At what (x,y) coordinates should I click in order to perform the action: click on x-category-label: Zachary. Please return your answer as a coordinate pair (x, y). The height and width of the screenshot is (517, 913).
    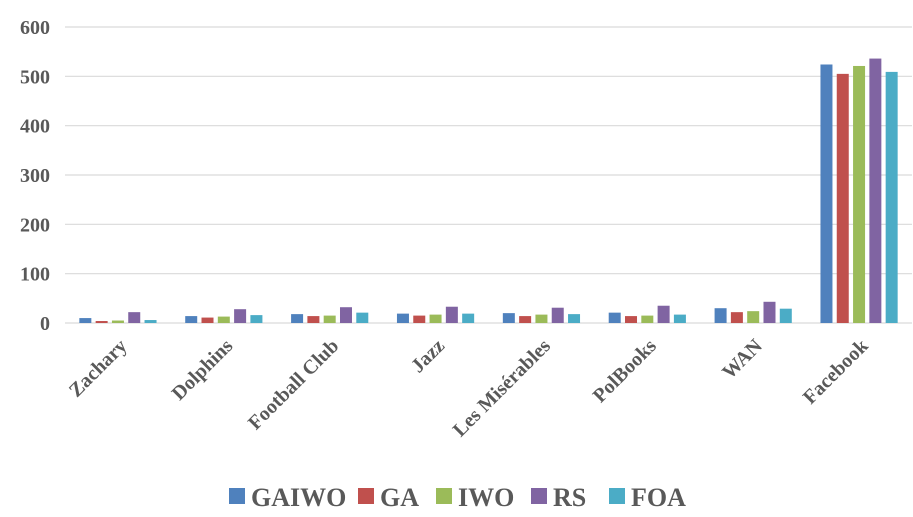
    Looking at the image, I should click on (98, 368).